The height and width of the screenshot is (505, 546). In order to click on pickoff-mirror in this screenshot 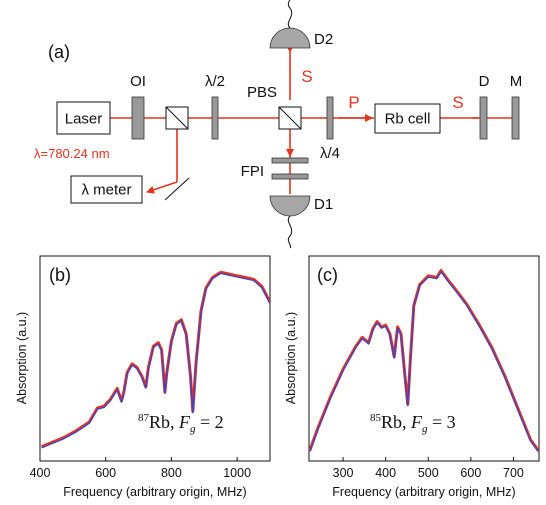, I will do `click(177, 189)`.